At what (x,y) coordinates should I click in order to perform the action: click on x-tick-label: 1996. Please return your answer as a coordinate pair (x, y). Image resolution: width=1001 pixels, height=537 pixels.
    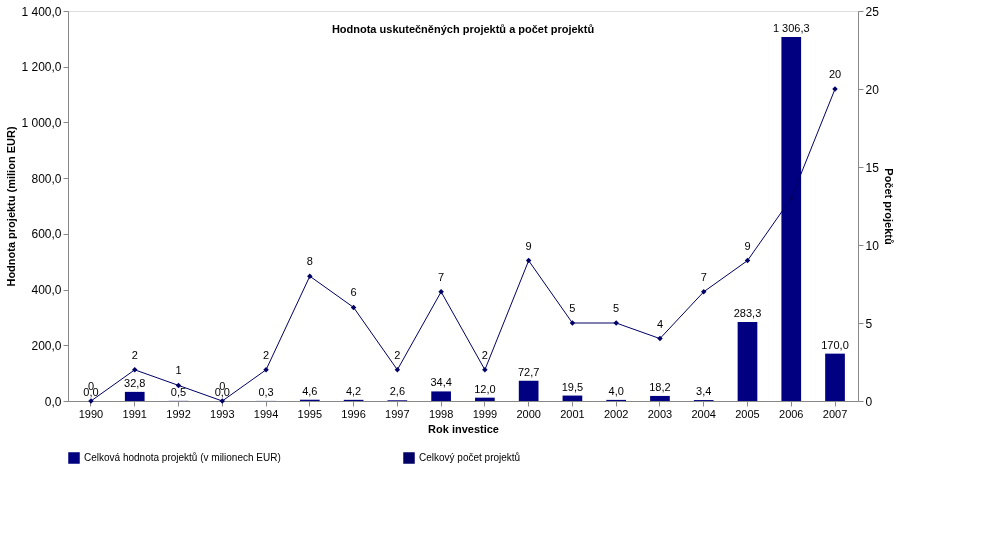
    Looking at the image, I should click on (353, 413).